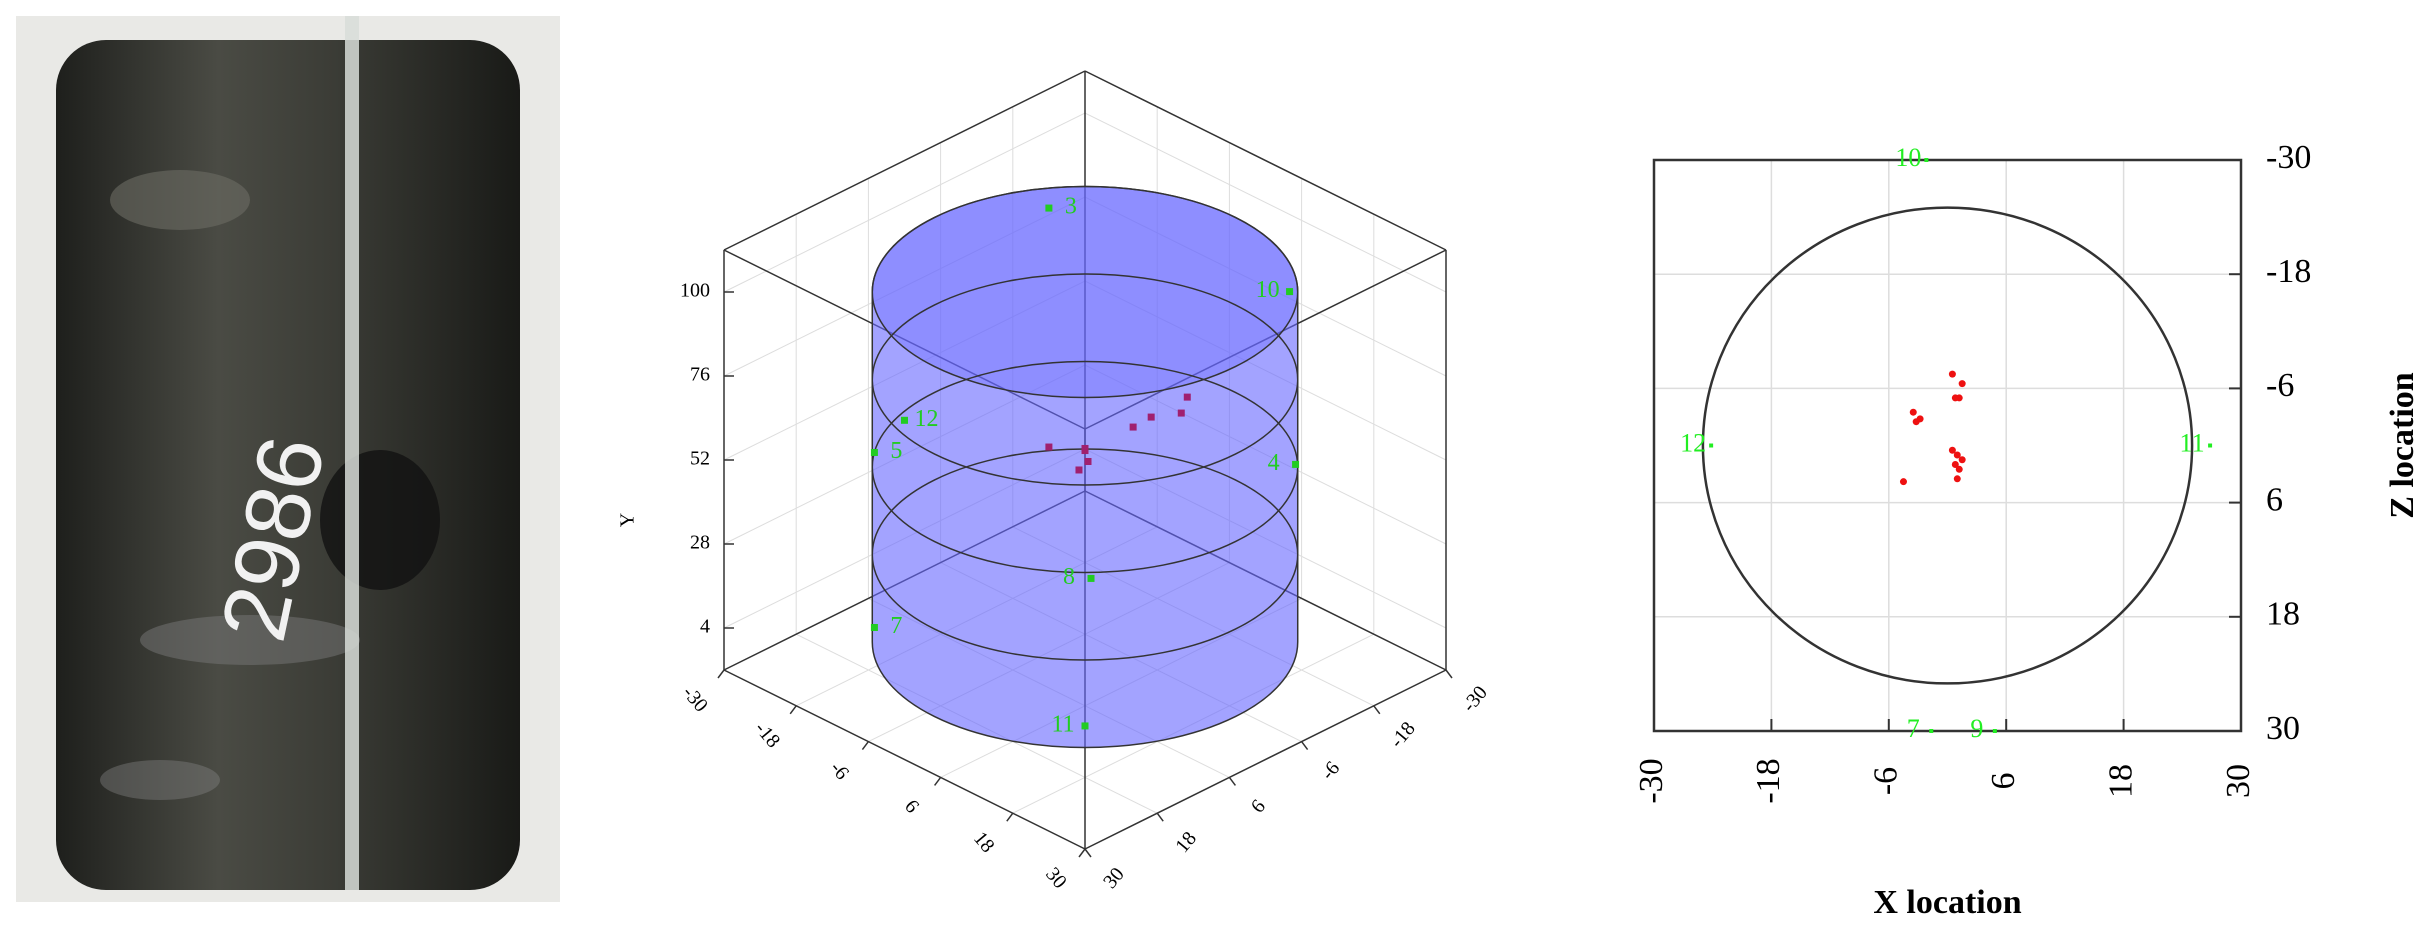 The width and height of the screenshot is (2433, 941). Describe the element at coordinates (896, 451) in the screenshot. I see `point-label: 5` at that location.